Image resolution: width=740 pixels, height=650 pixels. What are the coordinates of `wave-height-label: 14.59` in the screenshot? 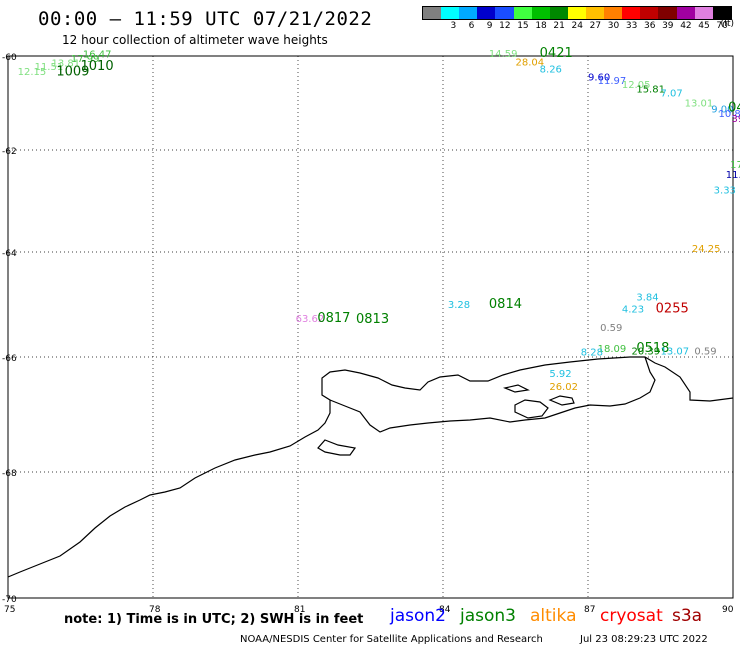 It's located at (503, 54).